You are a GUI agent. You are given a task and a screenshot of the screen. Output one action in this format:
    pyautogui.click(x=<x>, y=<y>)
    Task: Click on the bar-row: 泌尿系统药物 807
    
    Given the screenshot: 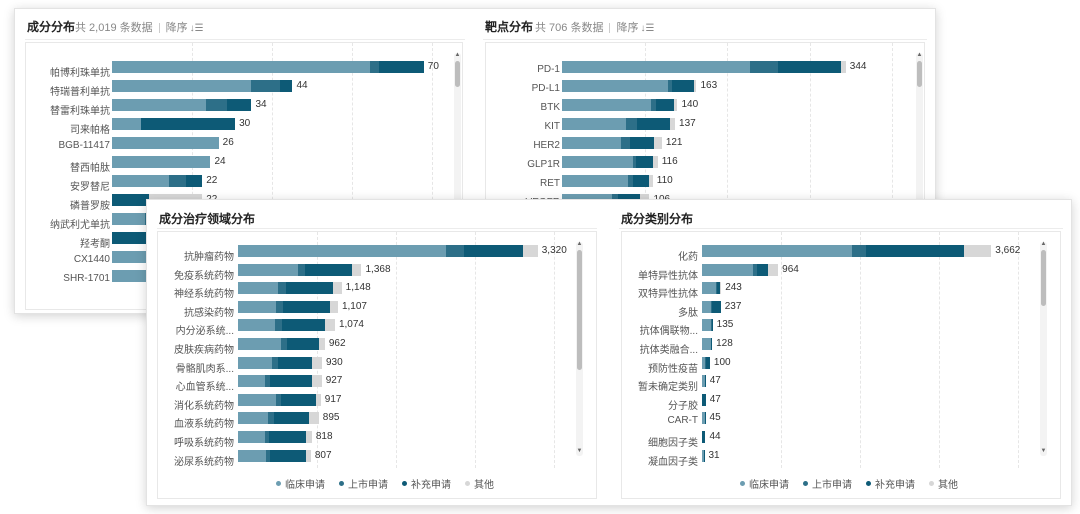 What is the action you would take?
    pyautogui.click(x=377, y=459)
    